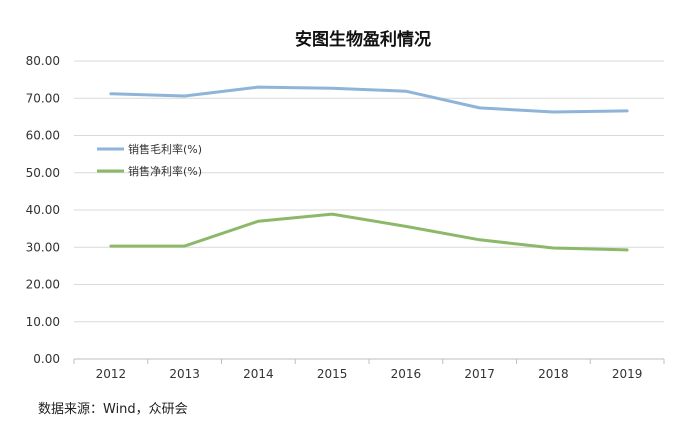 Image resolution: width=690 pixels, height=434 pixels. I want to click on y-tick-label: 70.00, so click(43, 98).